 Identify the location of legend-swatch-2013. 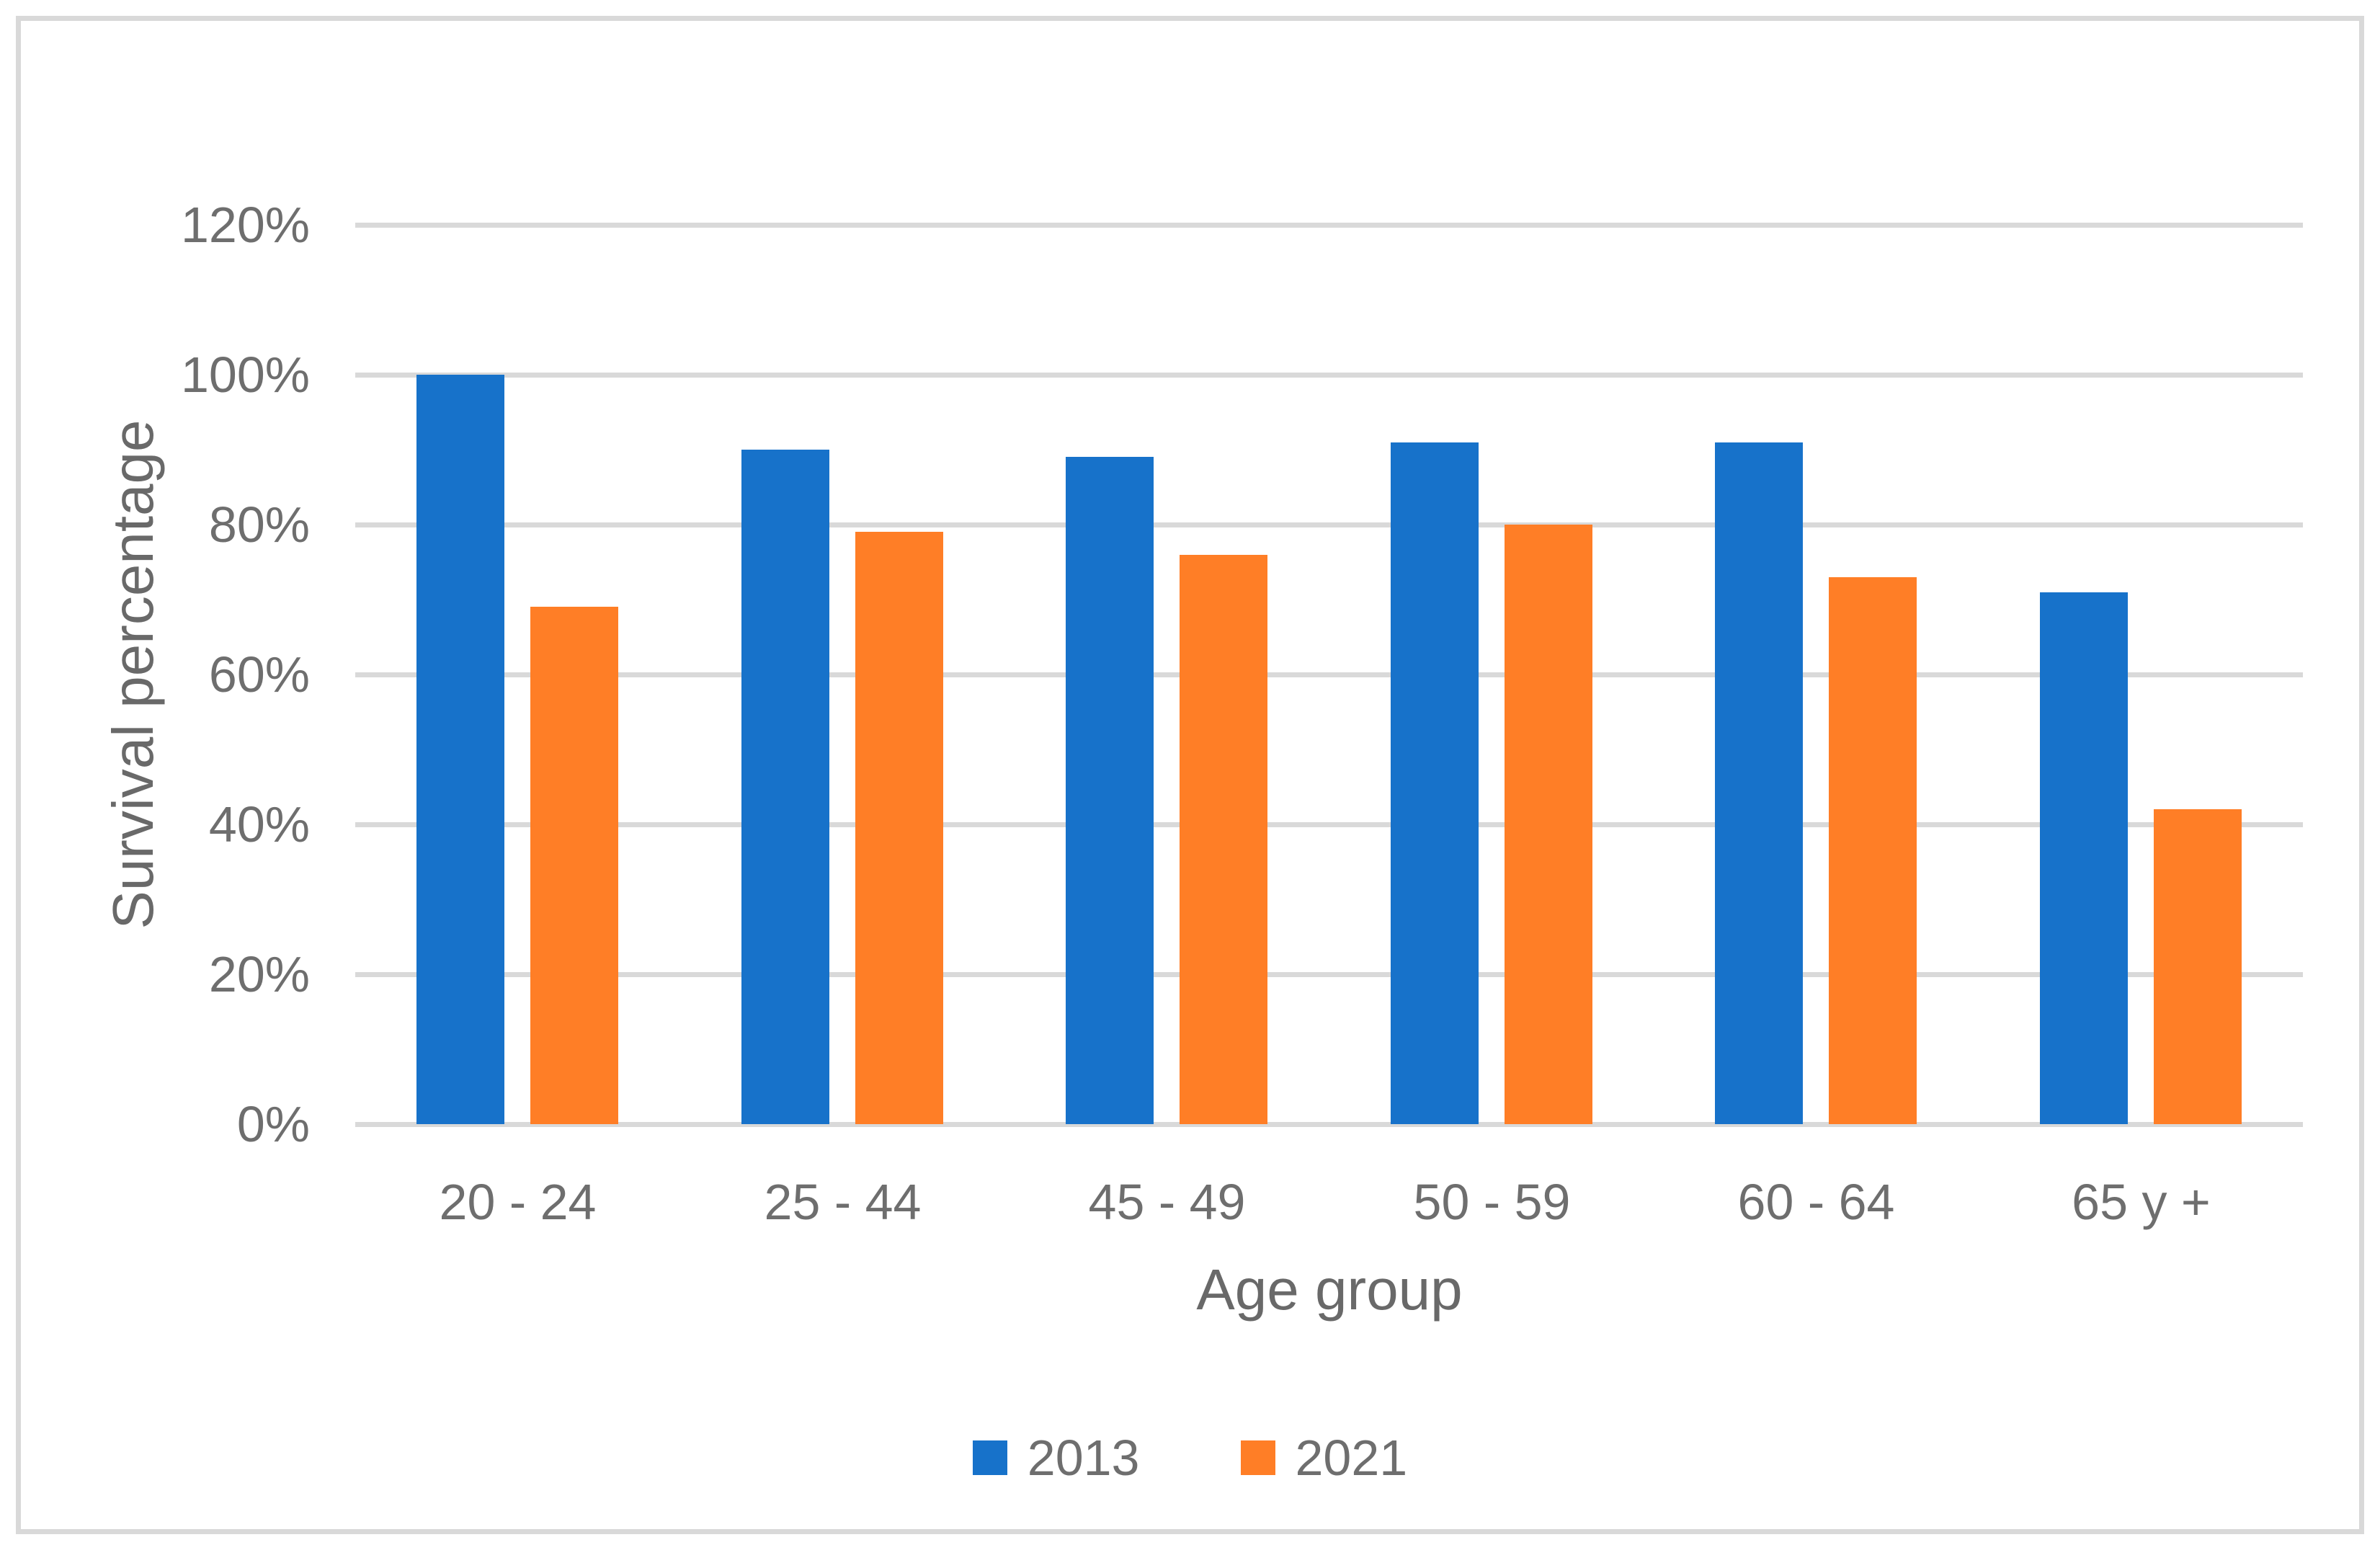
(989, 1457).